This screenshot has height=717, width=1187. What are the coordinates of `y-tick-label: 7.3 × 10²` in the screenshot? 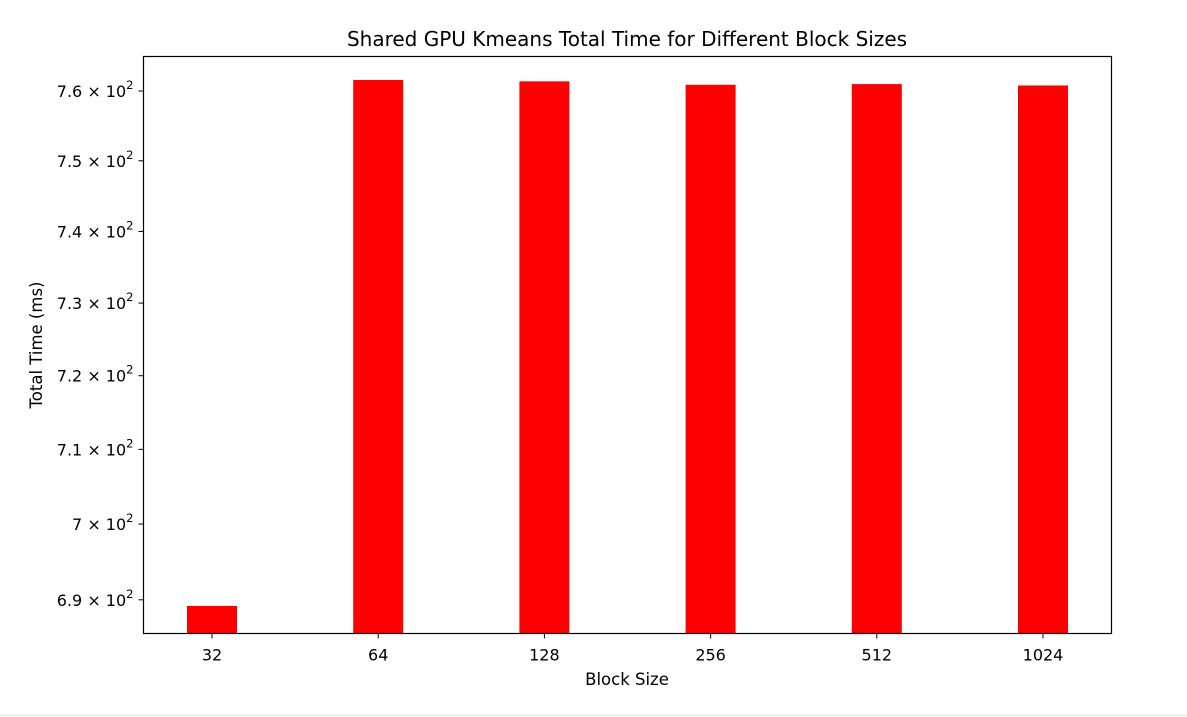 It's located at (95, 301).